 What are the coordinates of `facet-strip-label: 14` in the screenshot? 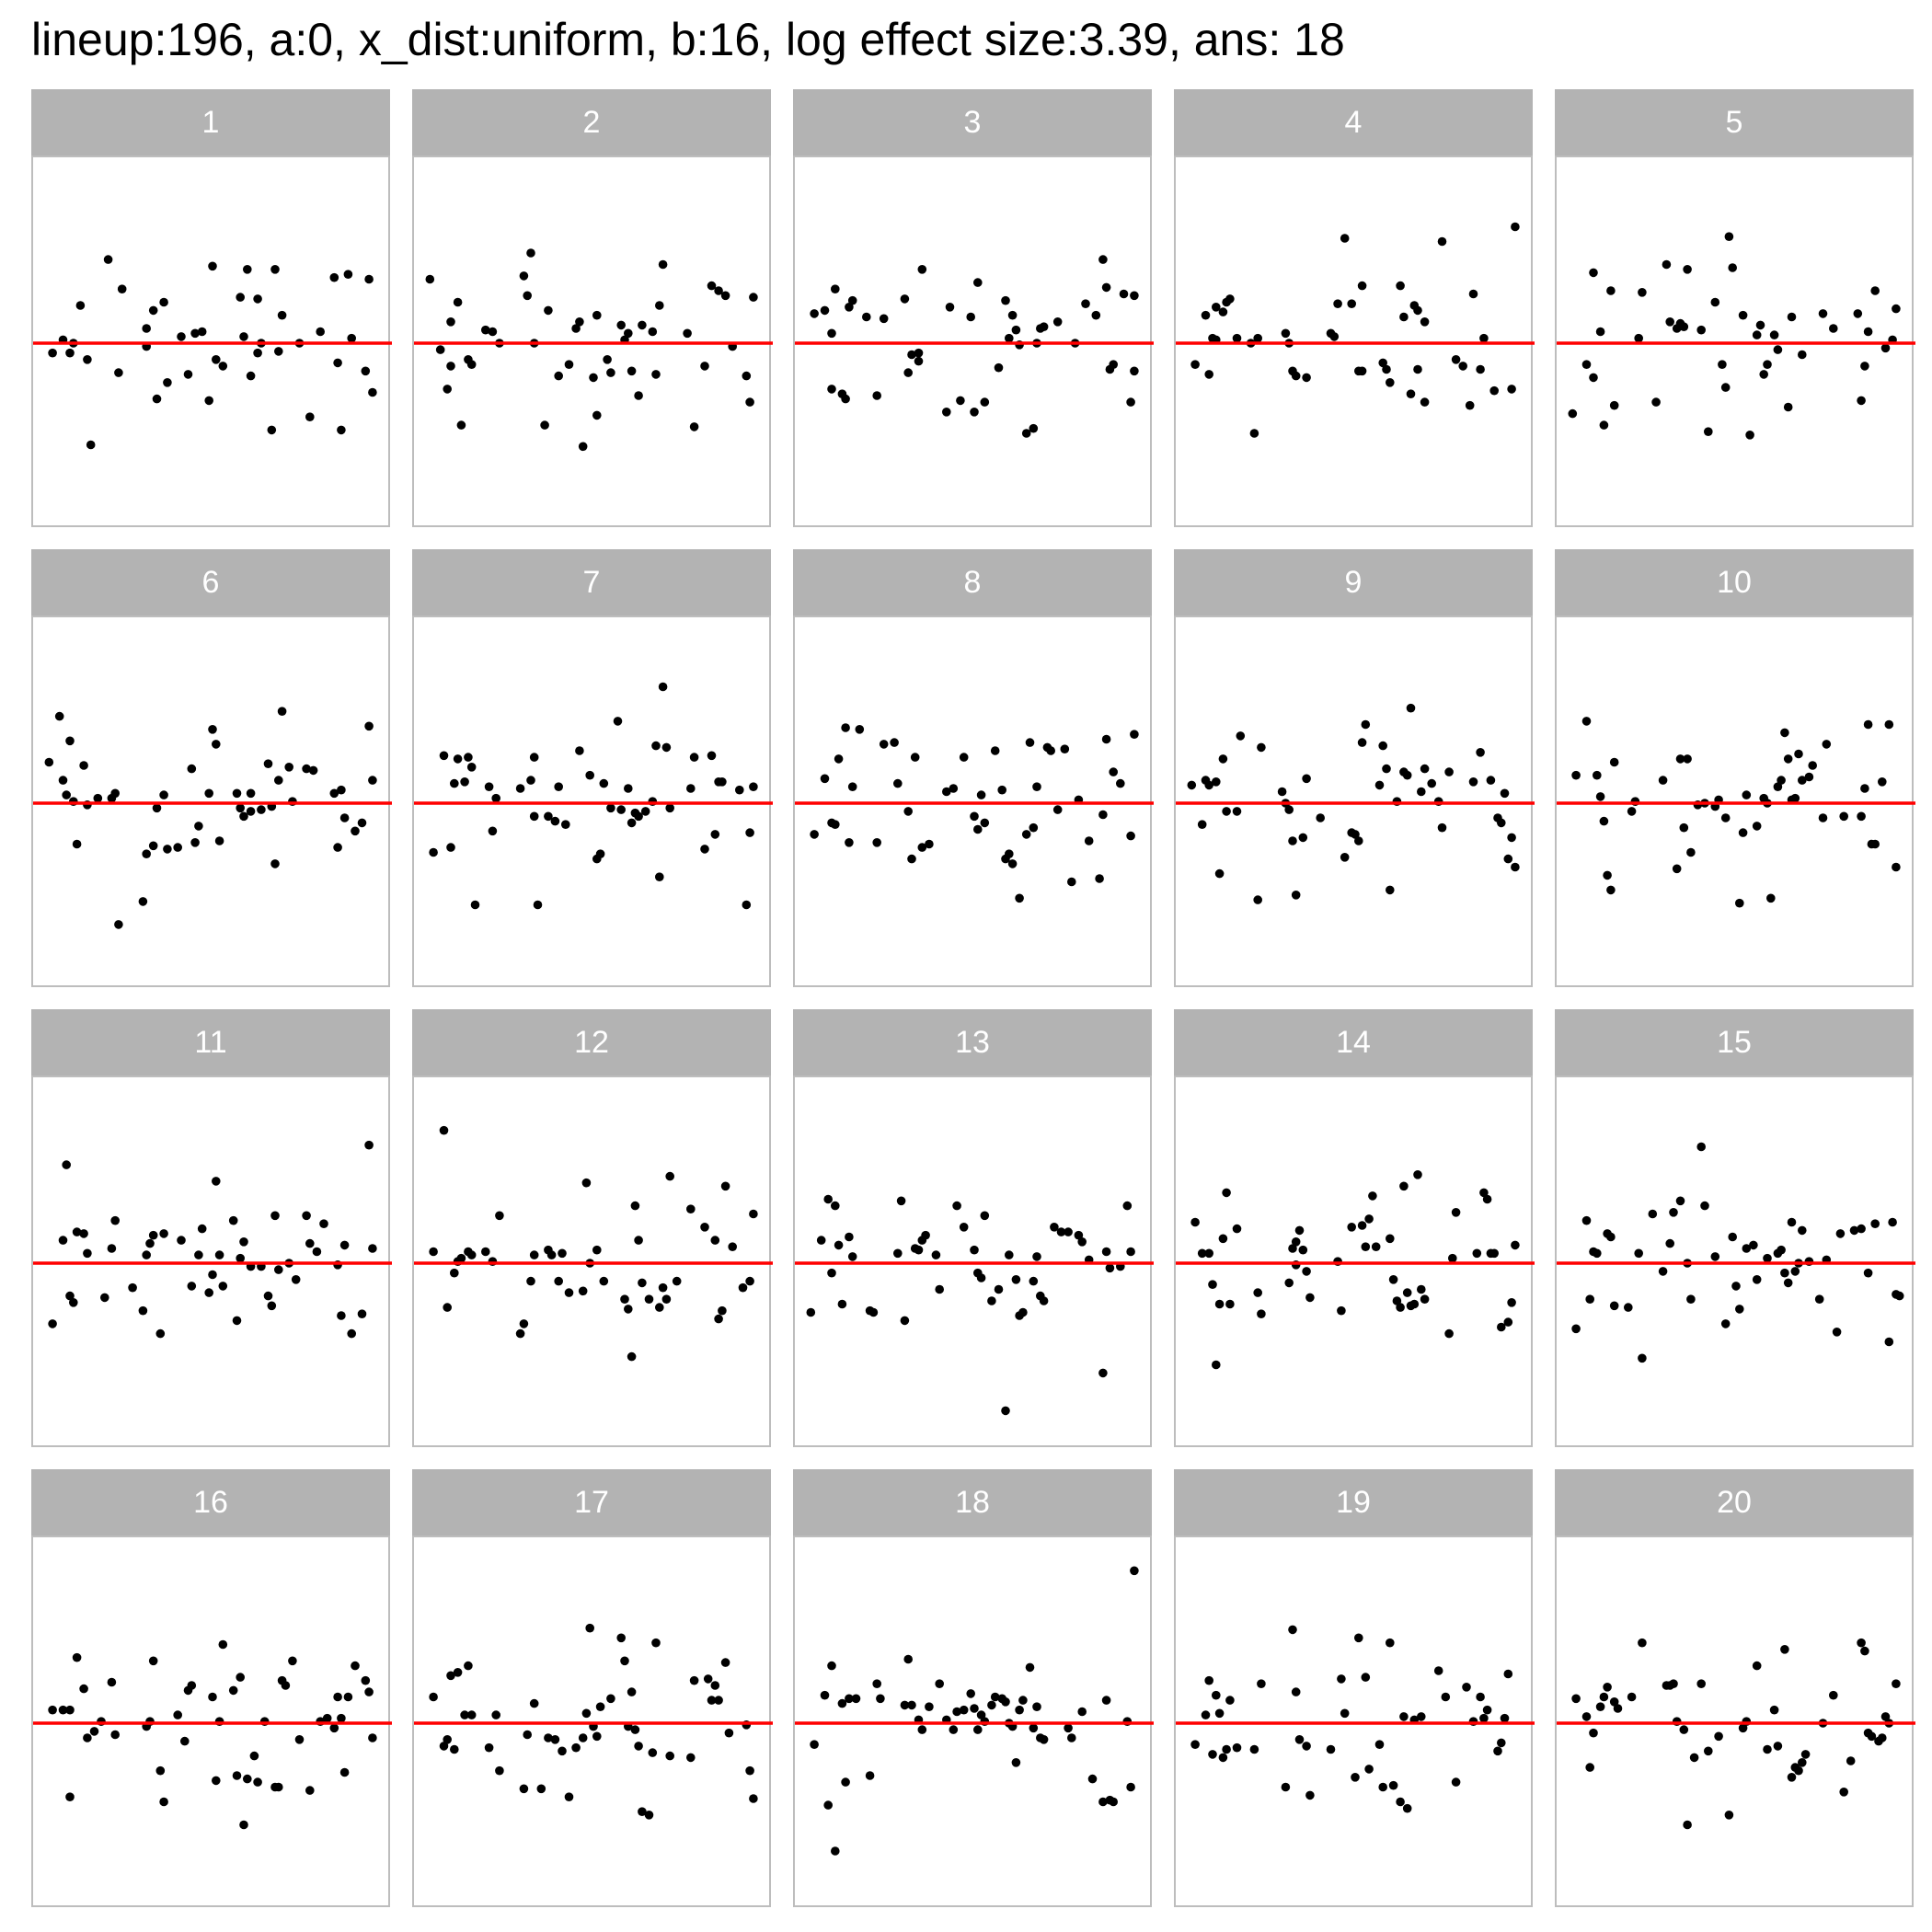 It's located at (1353, 1042).